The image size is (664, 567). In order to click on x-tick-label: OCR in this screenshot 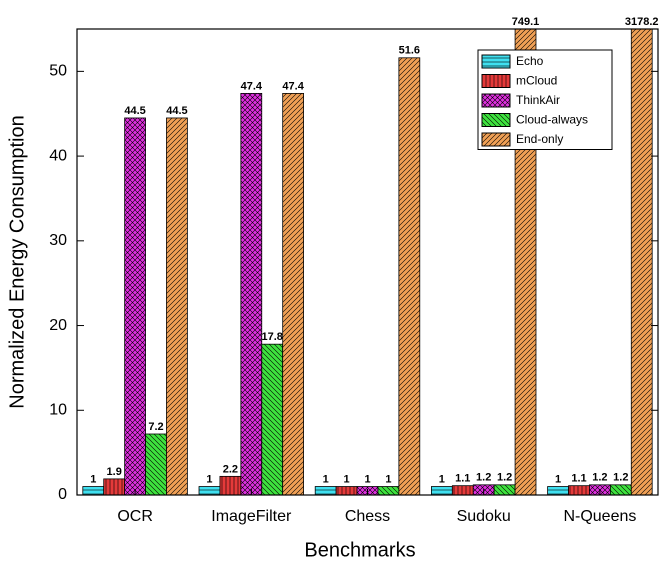, I will do `click(135, 516)`.